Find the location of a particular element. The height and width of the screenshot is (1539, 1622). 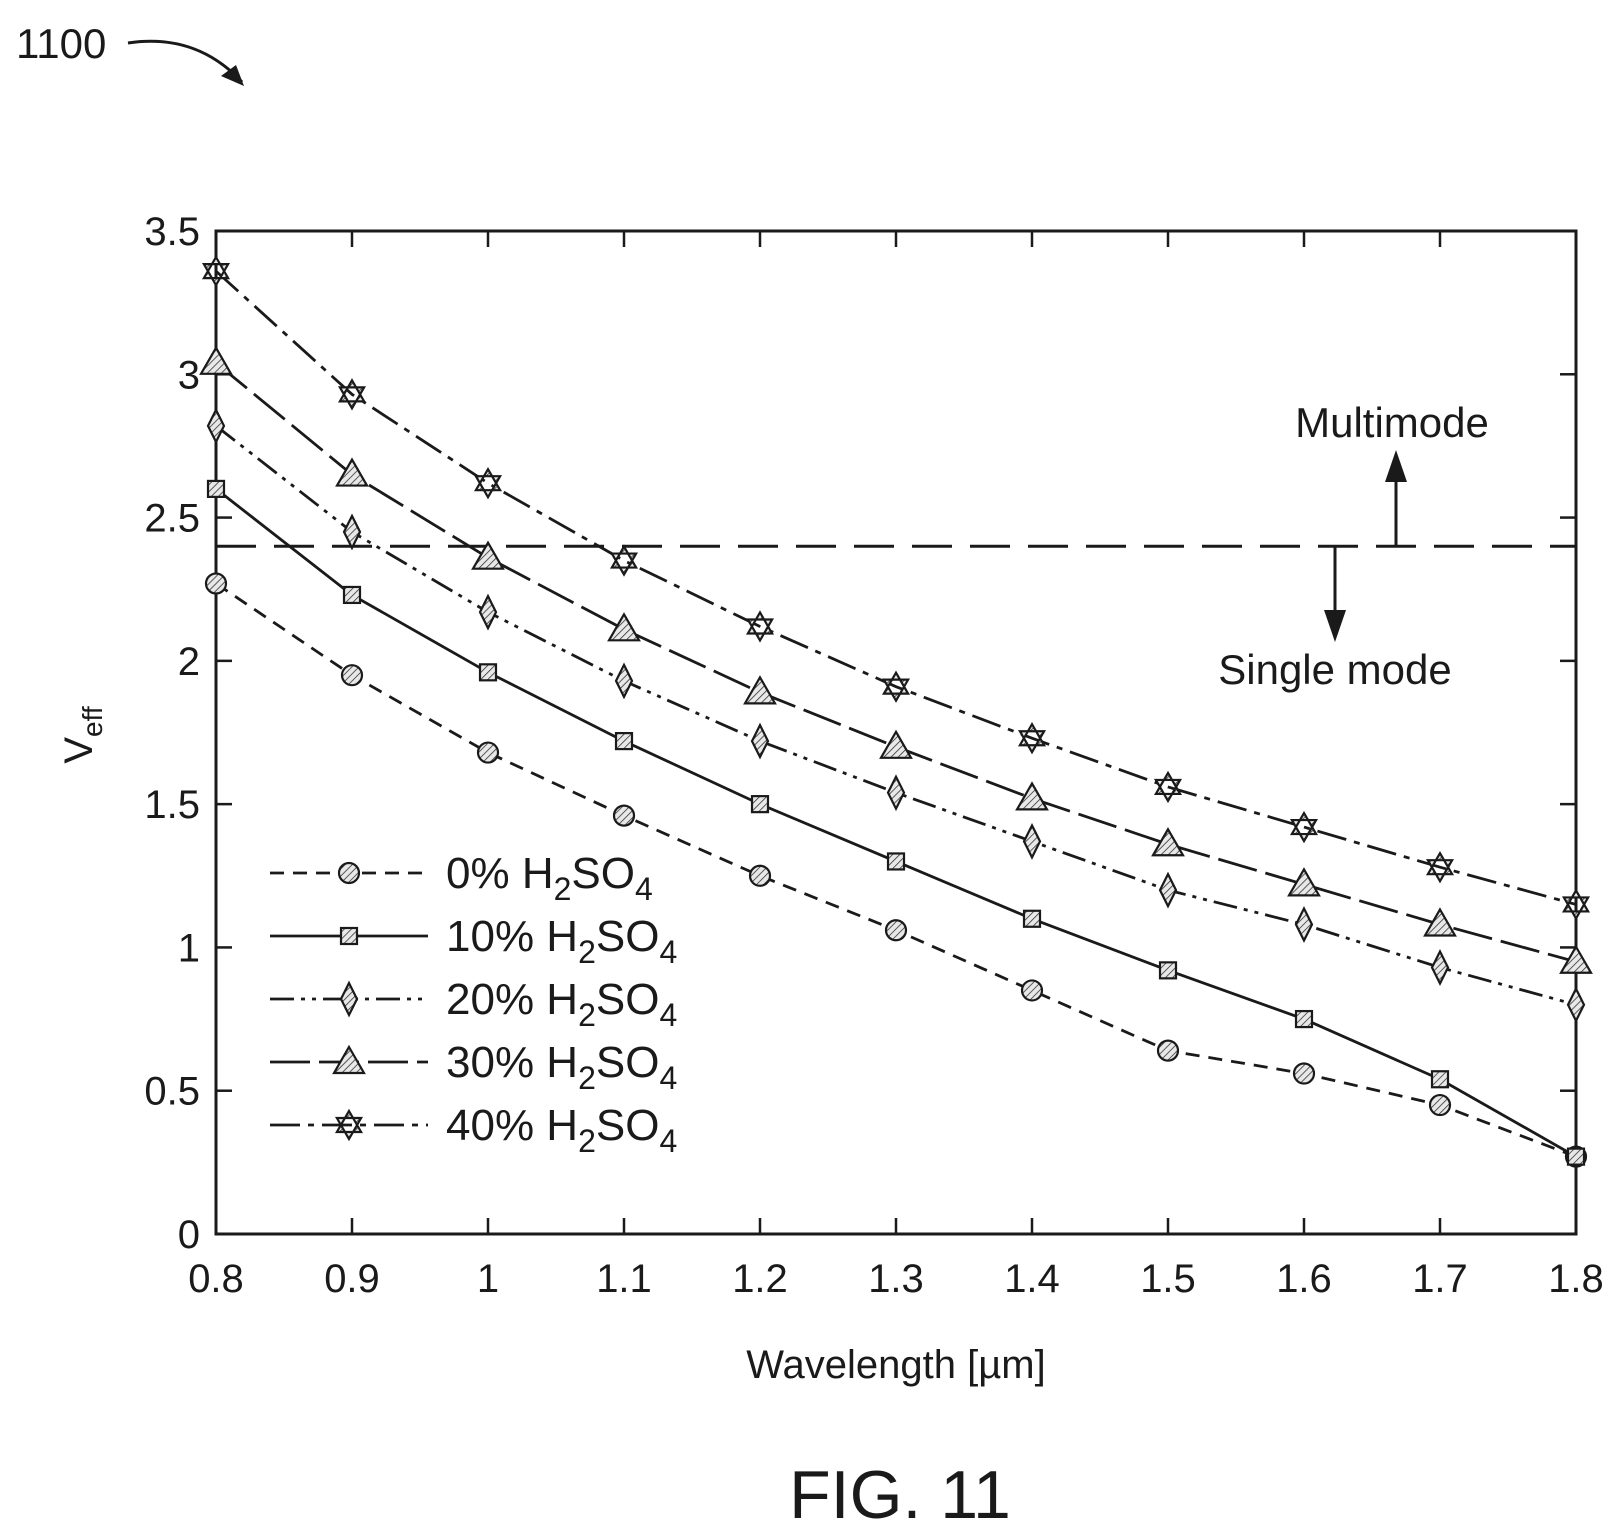

x-tick-label: 1.4 is located at coordinates (1032, 1279).